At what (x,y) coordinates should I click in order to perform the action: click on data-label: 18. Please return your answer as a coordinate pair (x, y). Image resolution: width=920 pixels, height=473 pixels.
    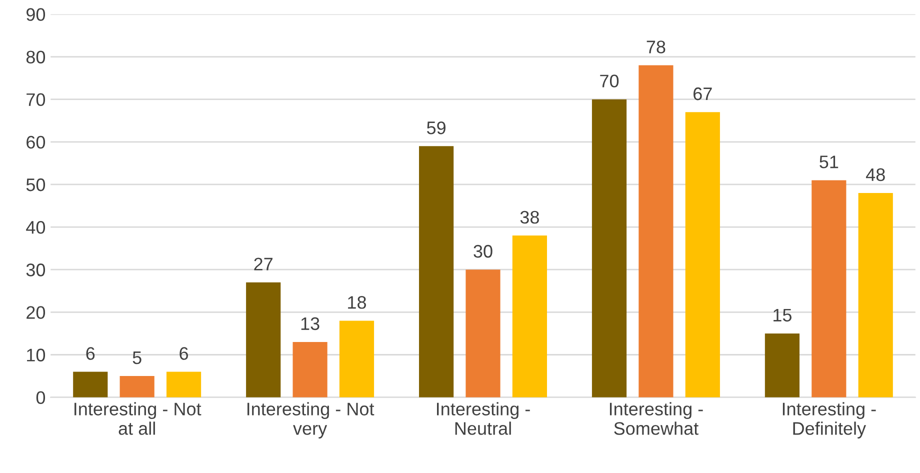
    Looking at the image, I should click on (357, 302).